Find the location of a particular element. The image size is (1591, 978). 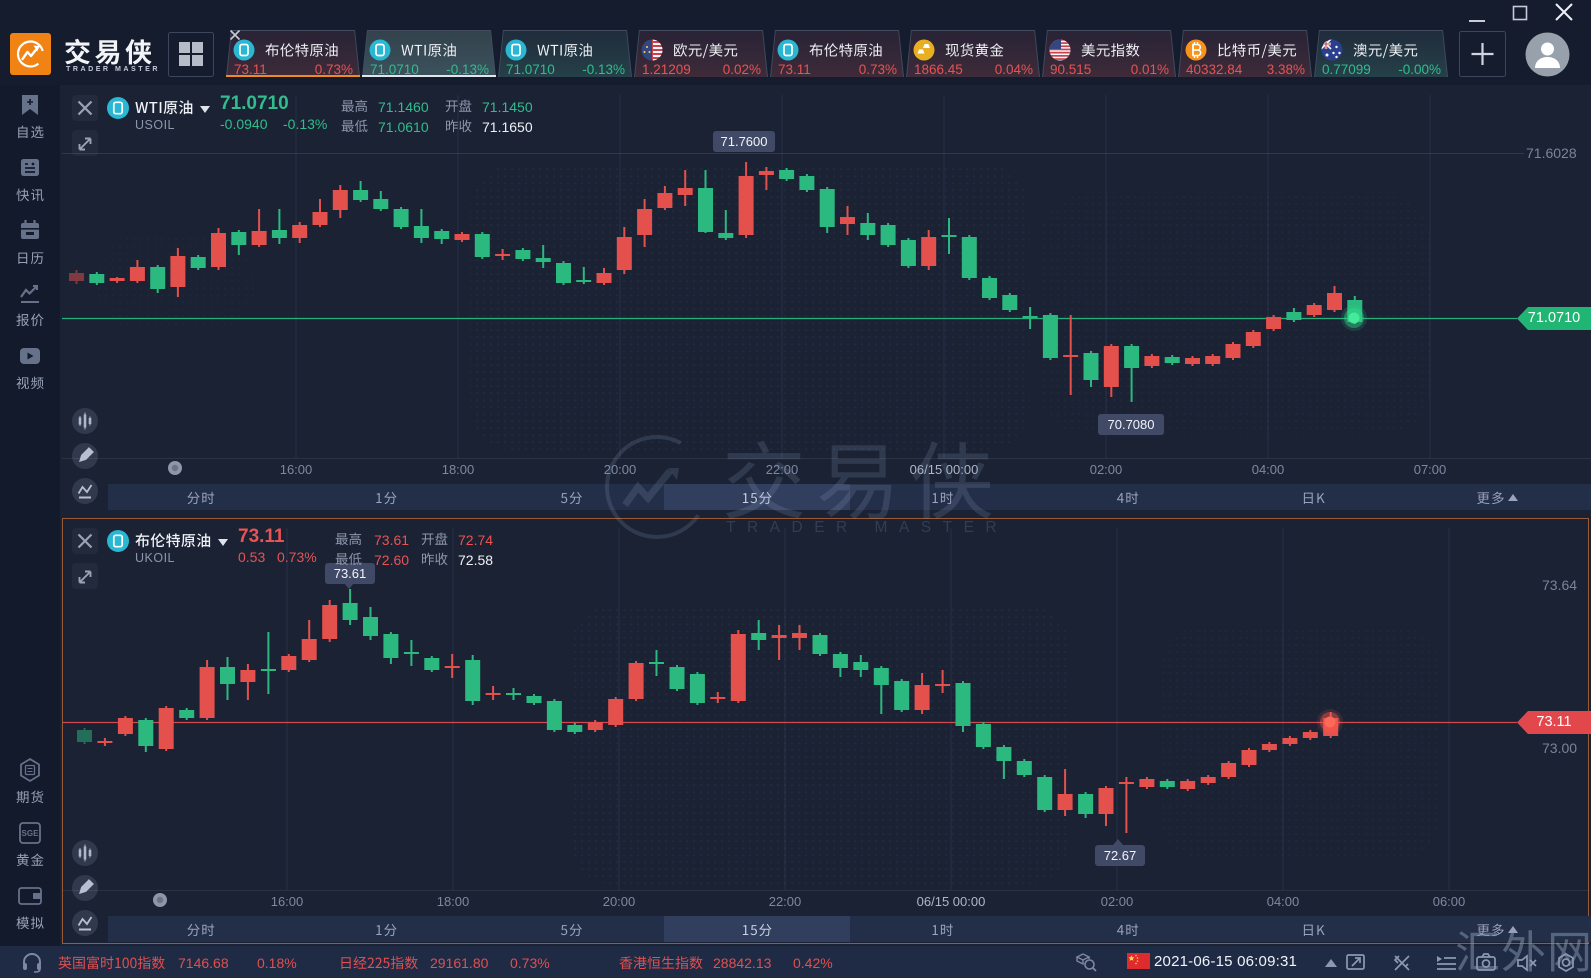

svg-text: SGE is located at coordinates (31, 833).